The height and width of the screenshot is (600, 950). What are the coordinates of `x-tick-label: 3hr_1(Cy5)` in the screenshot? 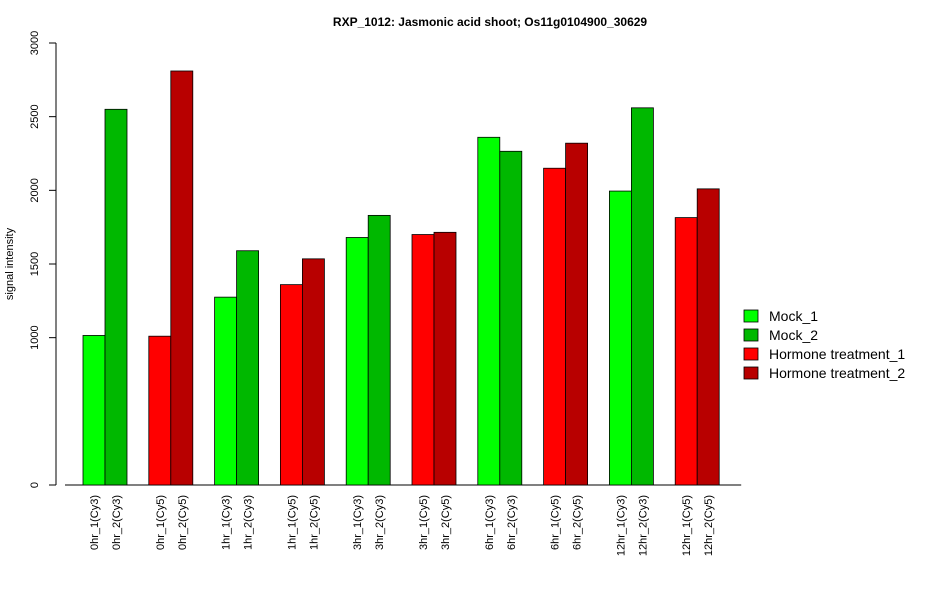 It's located at (424, 522).